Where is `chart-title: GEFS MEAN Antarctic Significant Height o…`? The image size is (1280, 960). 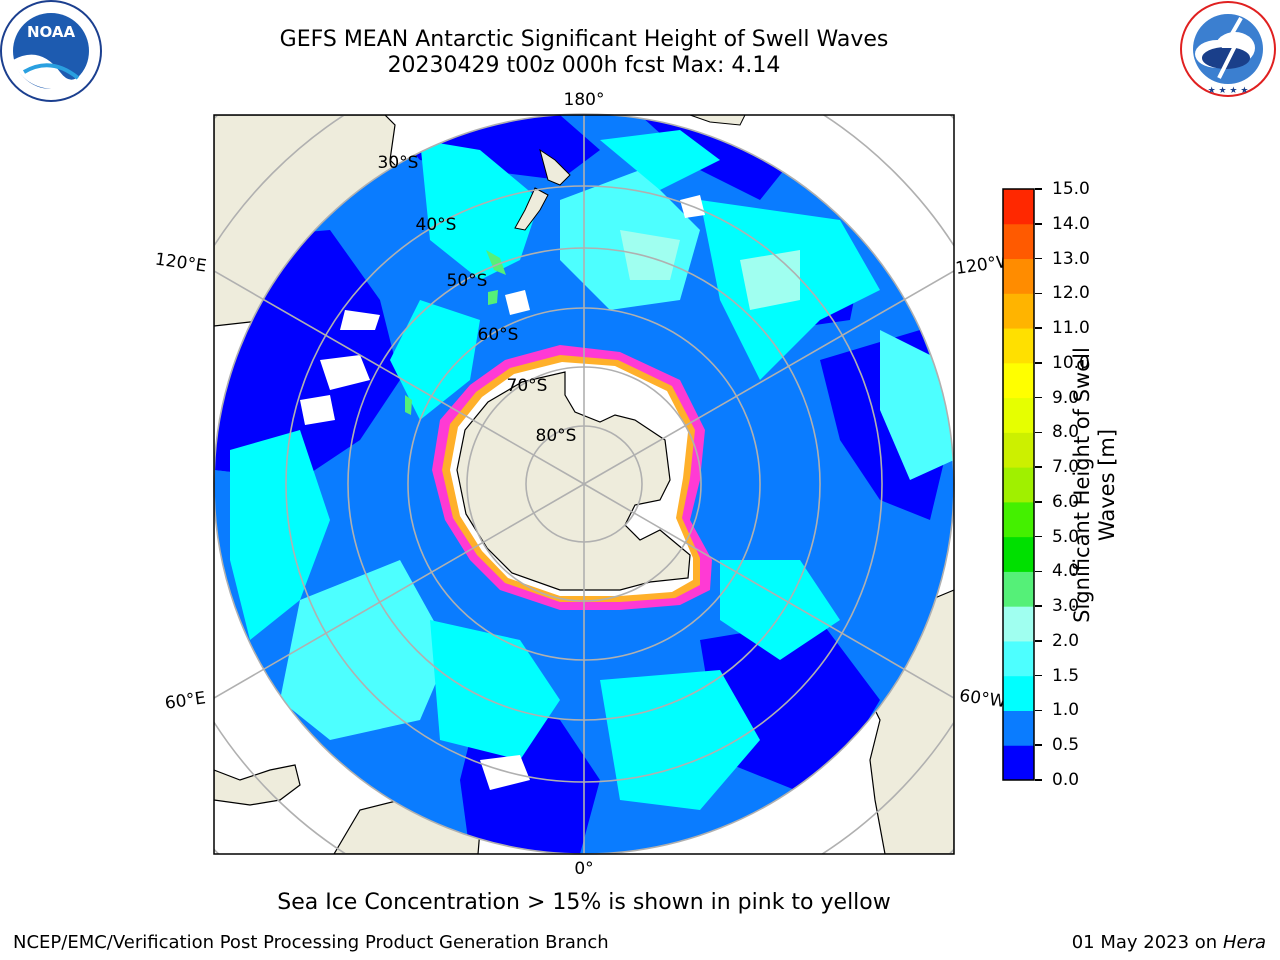
chart-title: GEFS MEAN Antarctic Significant Height o… is located at coordinates (584, 39).